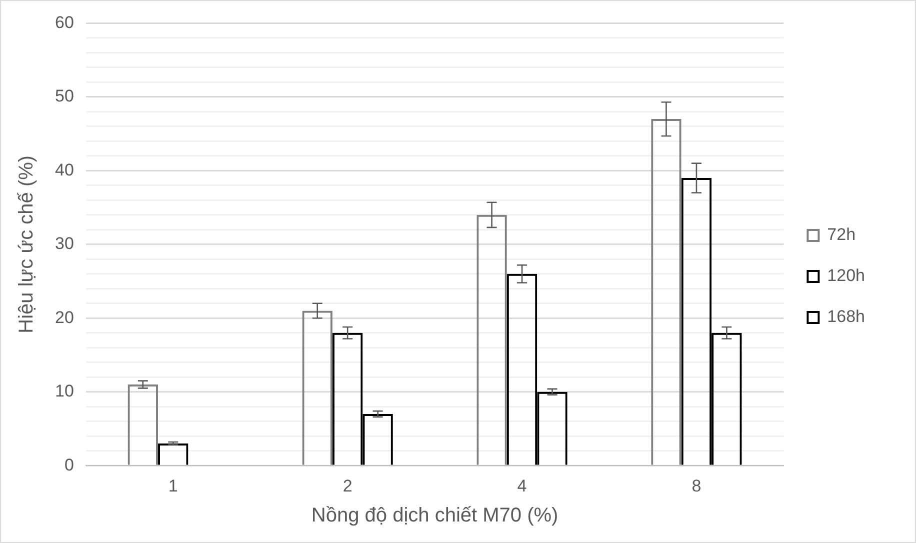 Image resolution: width=916 pixels, height=543 pixels. I want to click on x-tick-label: 8, so click(697, 486).